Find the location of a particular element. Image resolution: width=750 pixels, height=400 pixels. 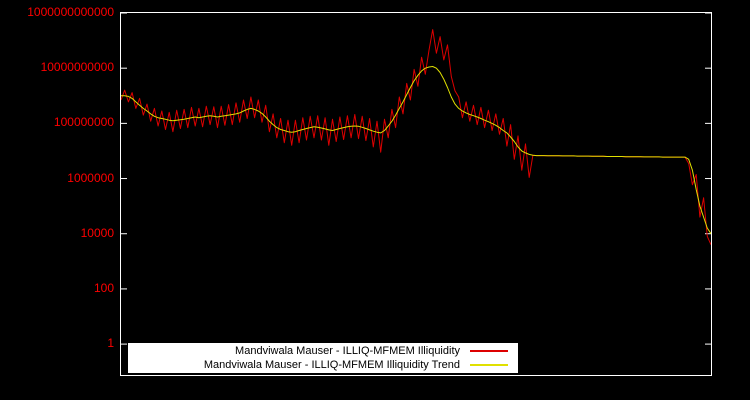

y-tick-label: 1000000000000 is located at coordinates (70, 12).